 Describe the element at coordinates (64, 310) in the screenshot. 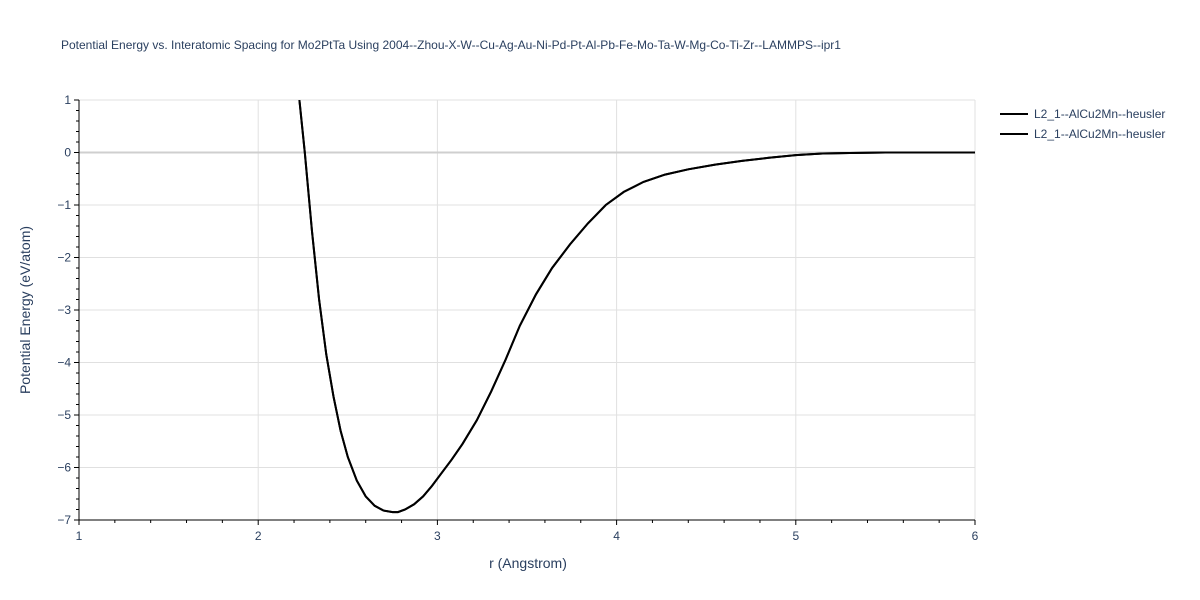

I see `y-tick-label: −3` at that location.